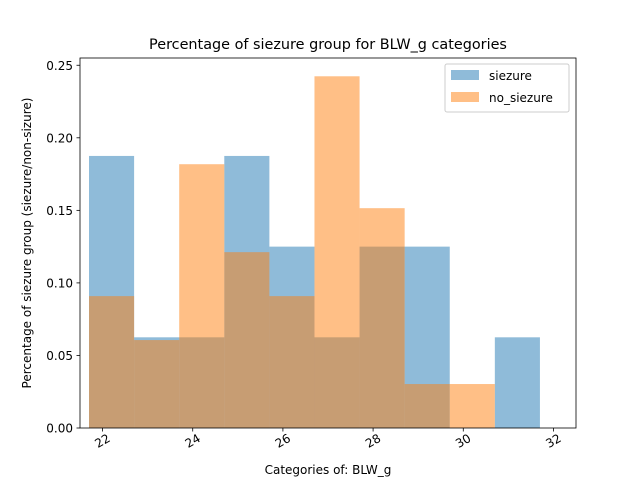  What do you see at coordinates (328, 439) in the screenshot?
I see `x-axis-ticks: 22 24 26 28 30 32` at bounding box center [328, 439].